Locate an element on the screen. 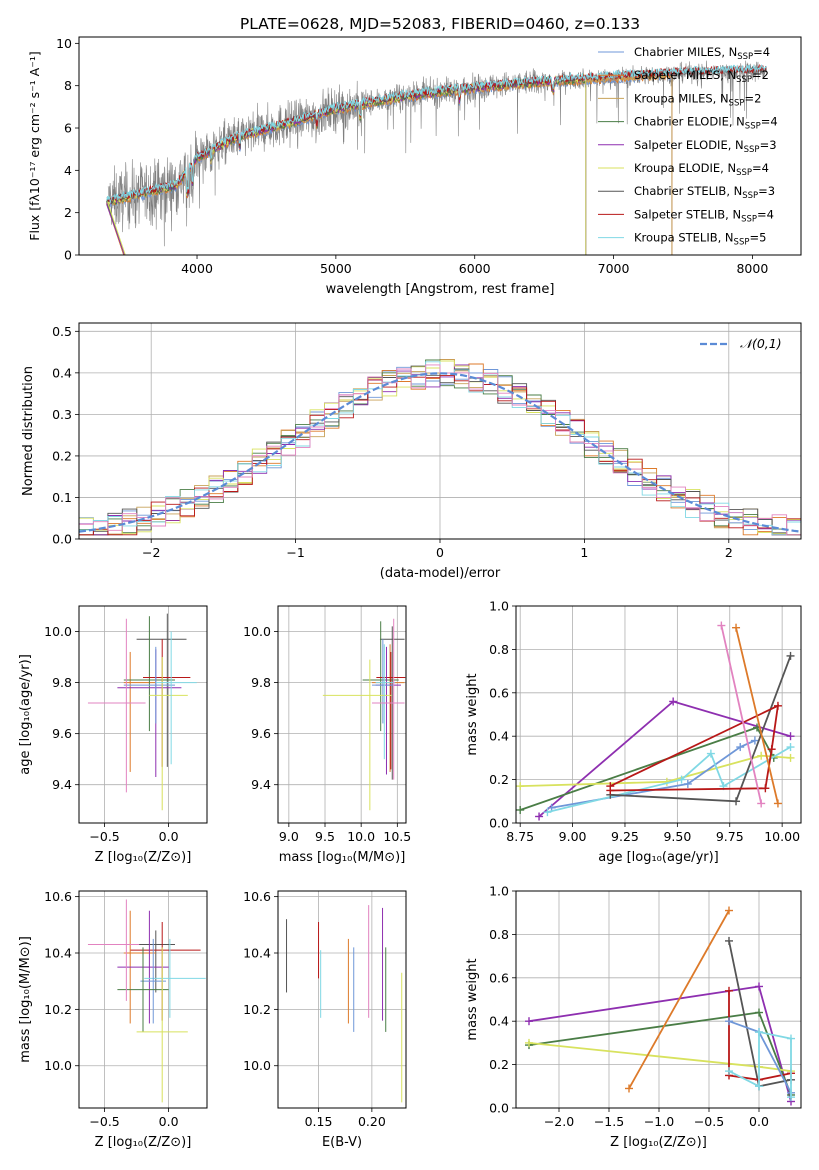 The image size is (819, 1170). plot-area-weight_vs_age is located at coordinates (658, 714).